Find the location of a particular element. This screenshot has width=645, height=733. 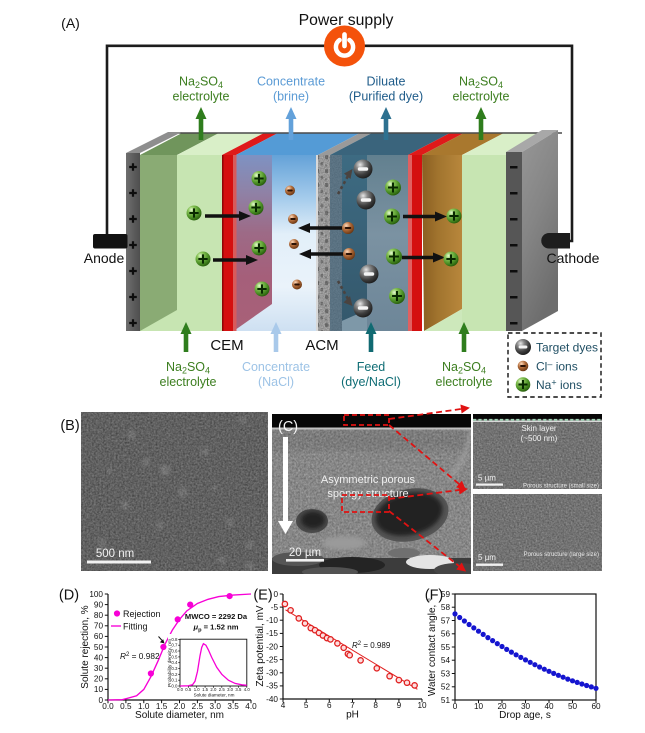

svg-text: 53 is located at coordinates (446, 673).